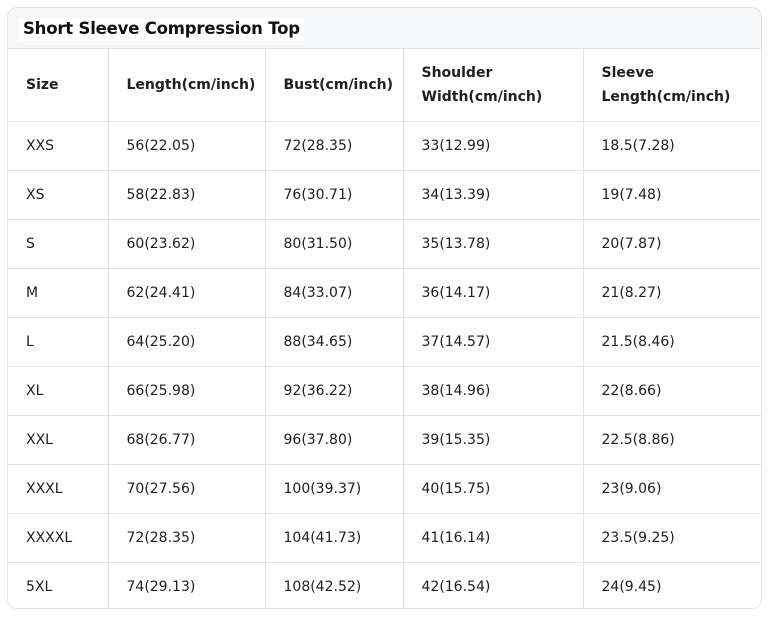 This screenshot has height=617, width=772. Describe the element at coordinates (187, 244) in the screenshot. I see `cell-length: 60(23.62)` at that location.